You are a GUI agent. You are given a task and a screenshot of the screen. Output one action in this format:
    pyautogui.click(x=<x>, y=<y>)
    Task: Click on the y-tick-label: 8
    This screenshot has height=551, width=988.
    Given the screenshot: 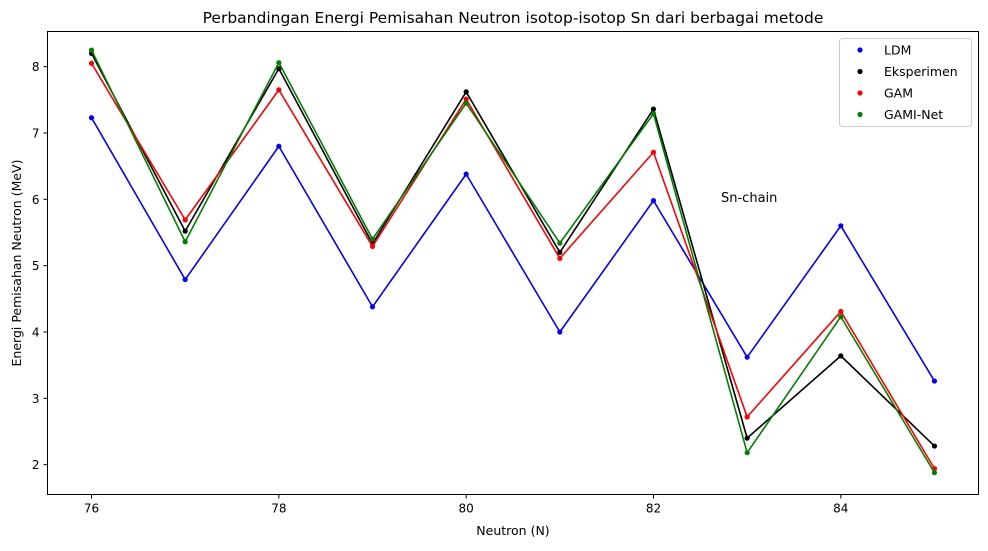 What is the action you would take?
    pyautogui.click(x=36, y=67)
    